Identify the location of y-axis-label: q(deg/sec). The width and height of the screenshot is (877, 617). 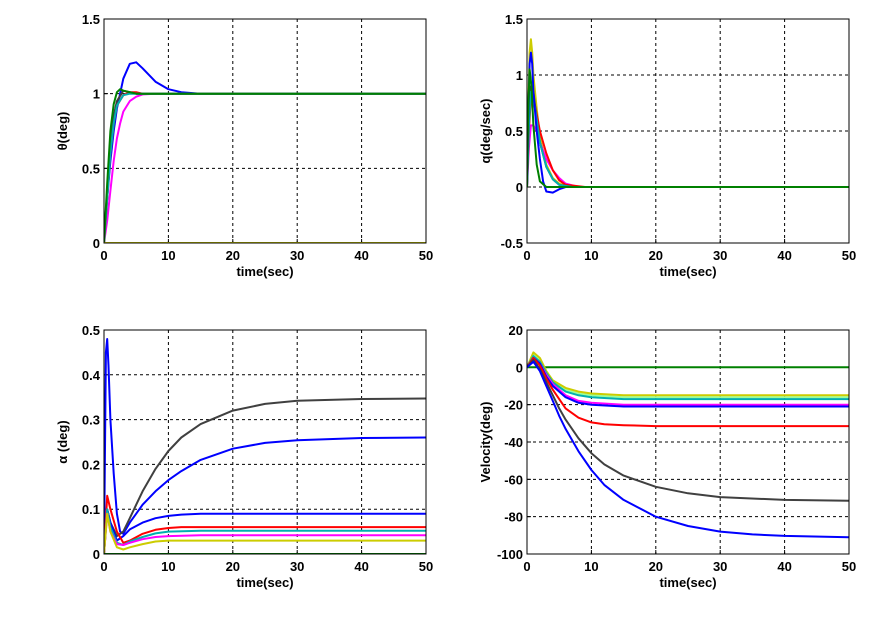
(485, 130).